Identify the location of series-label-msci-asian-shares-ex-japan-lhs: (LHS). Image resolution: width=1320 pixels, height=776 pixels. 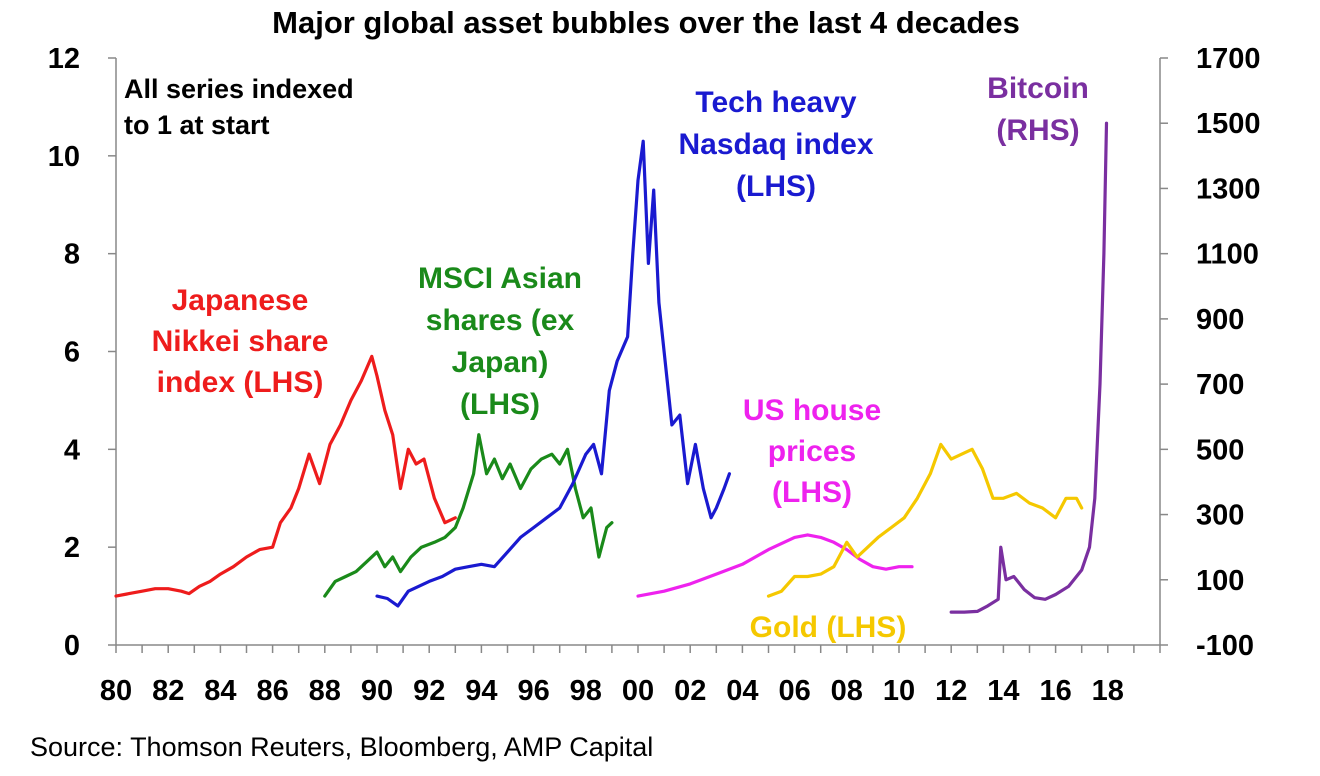
(500, 404).